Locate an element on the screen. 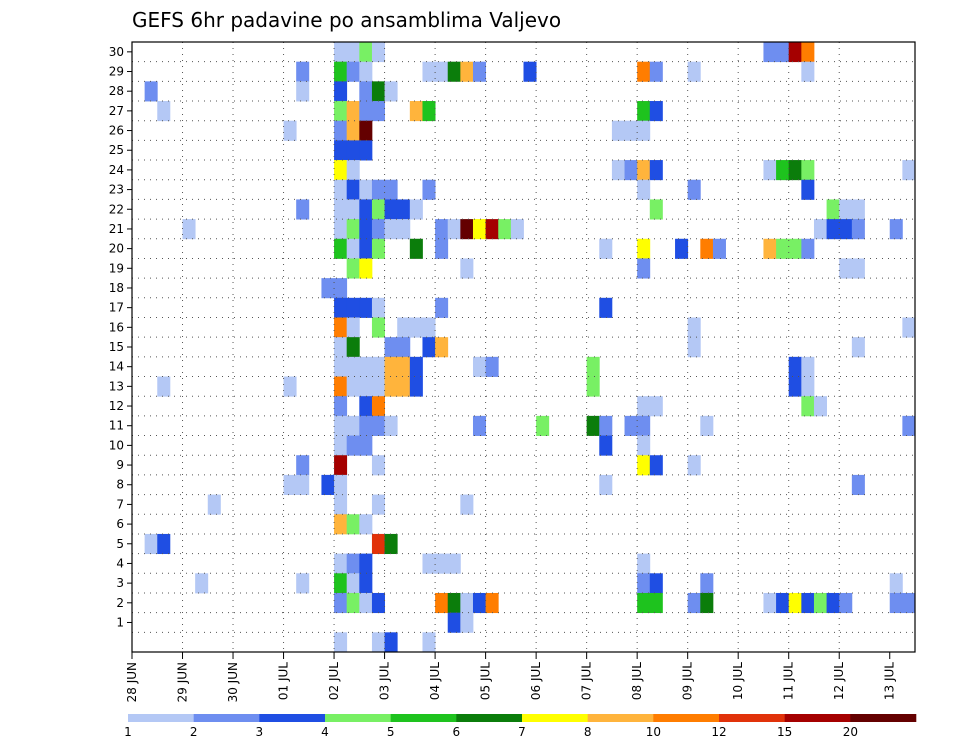 Image resolution: width=960 pixels, height=742 pixels. colorbar-label: 3 is located at coordinates (260, 732).